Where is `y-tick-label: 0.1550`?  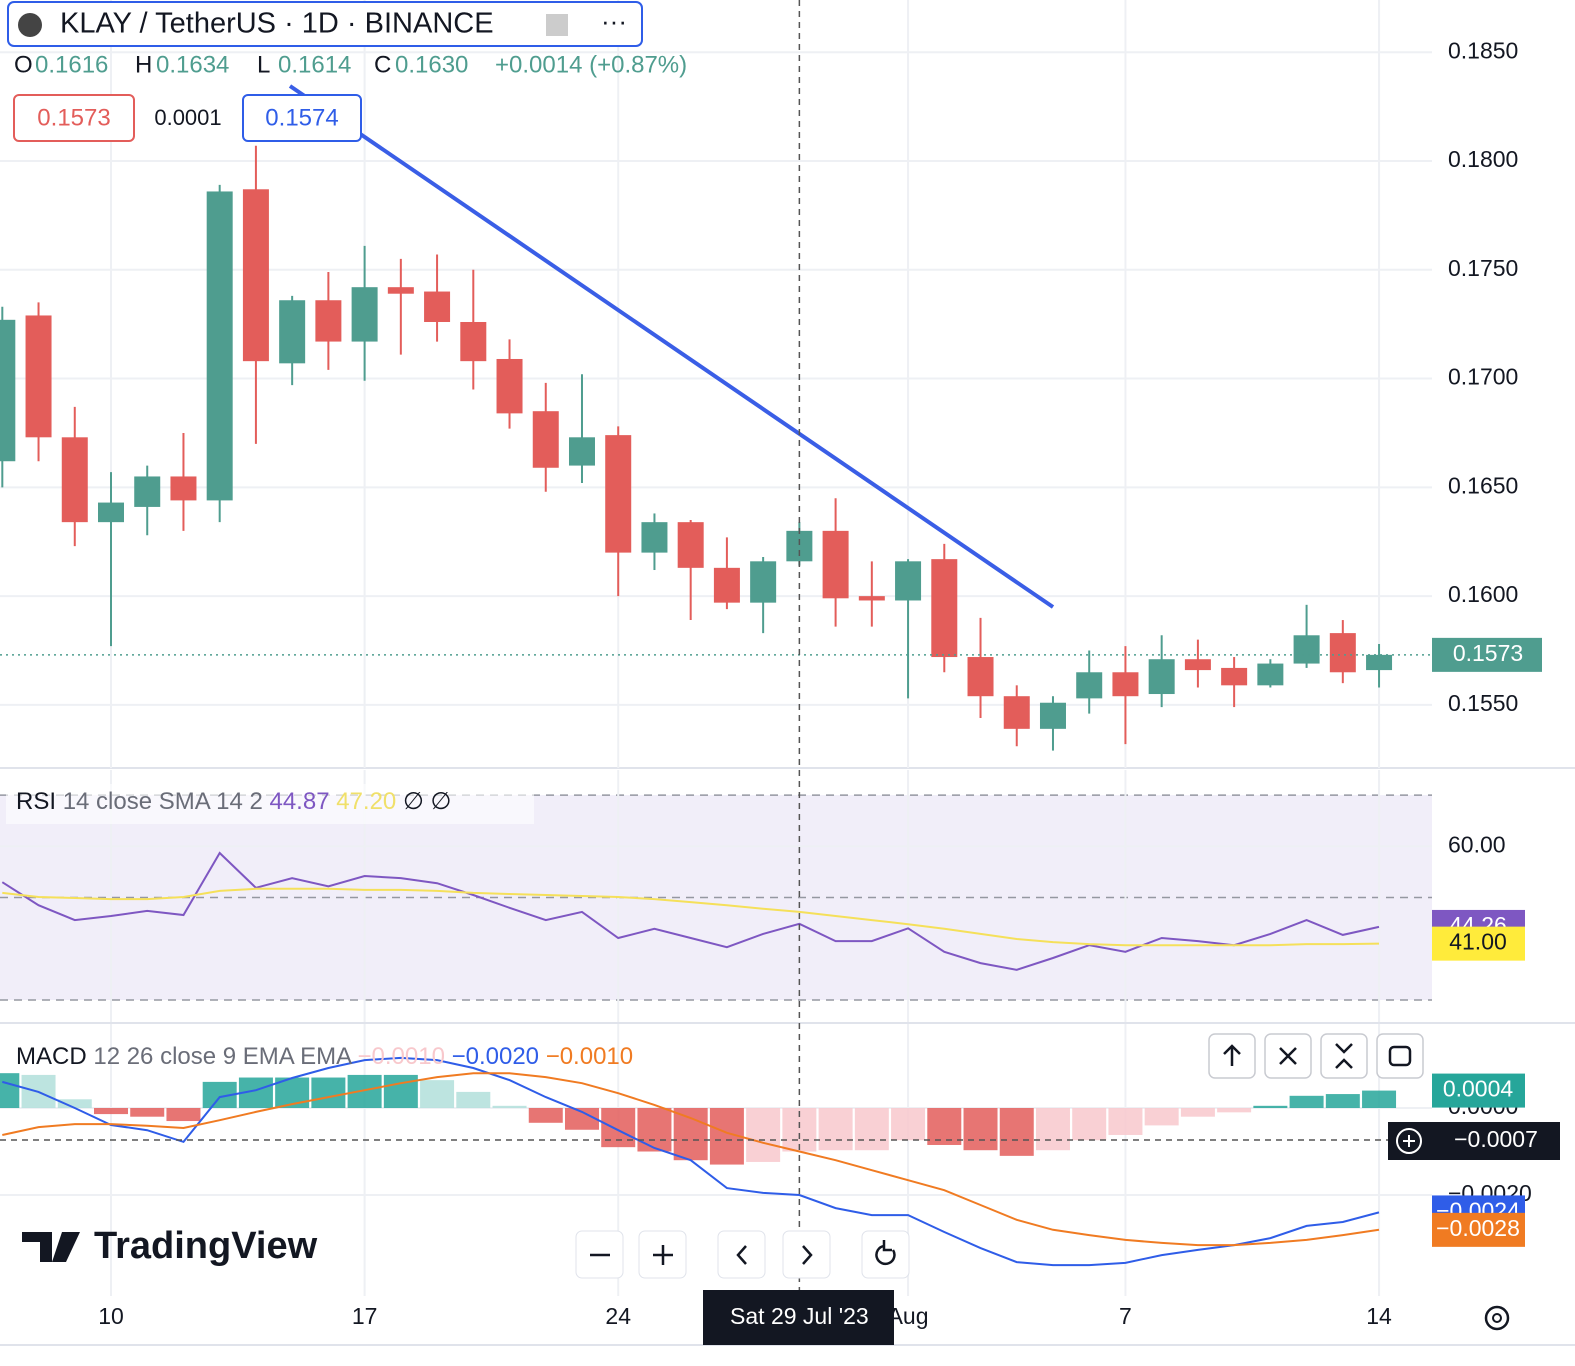
y-tick-label: 0.1550 is located at coordinates (1483, 703).